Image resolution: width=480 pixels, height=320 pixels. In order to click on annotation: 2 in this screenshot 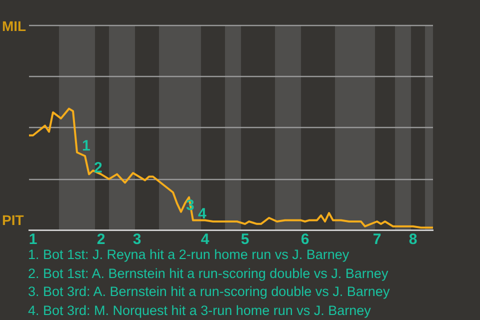, I will do `click(98, 167)`.